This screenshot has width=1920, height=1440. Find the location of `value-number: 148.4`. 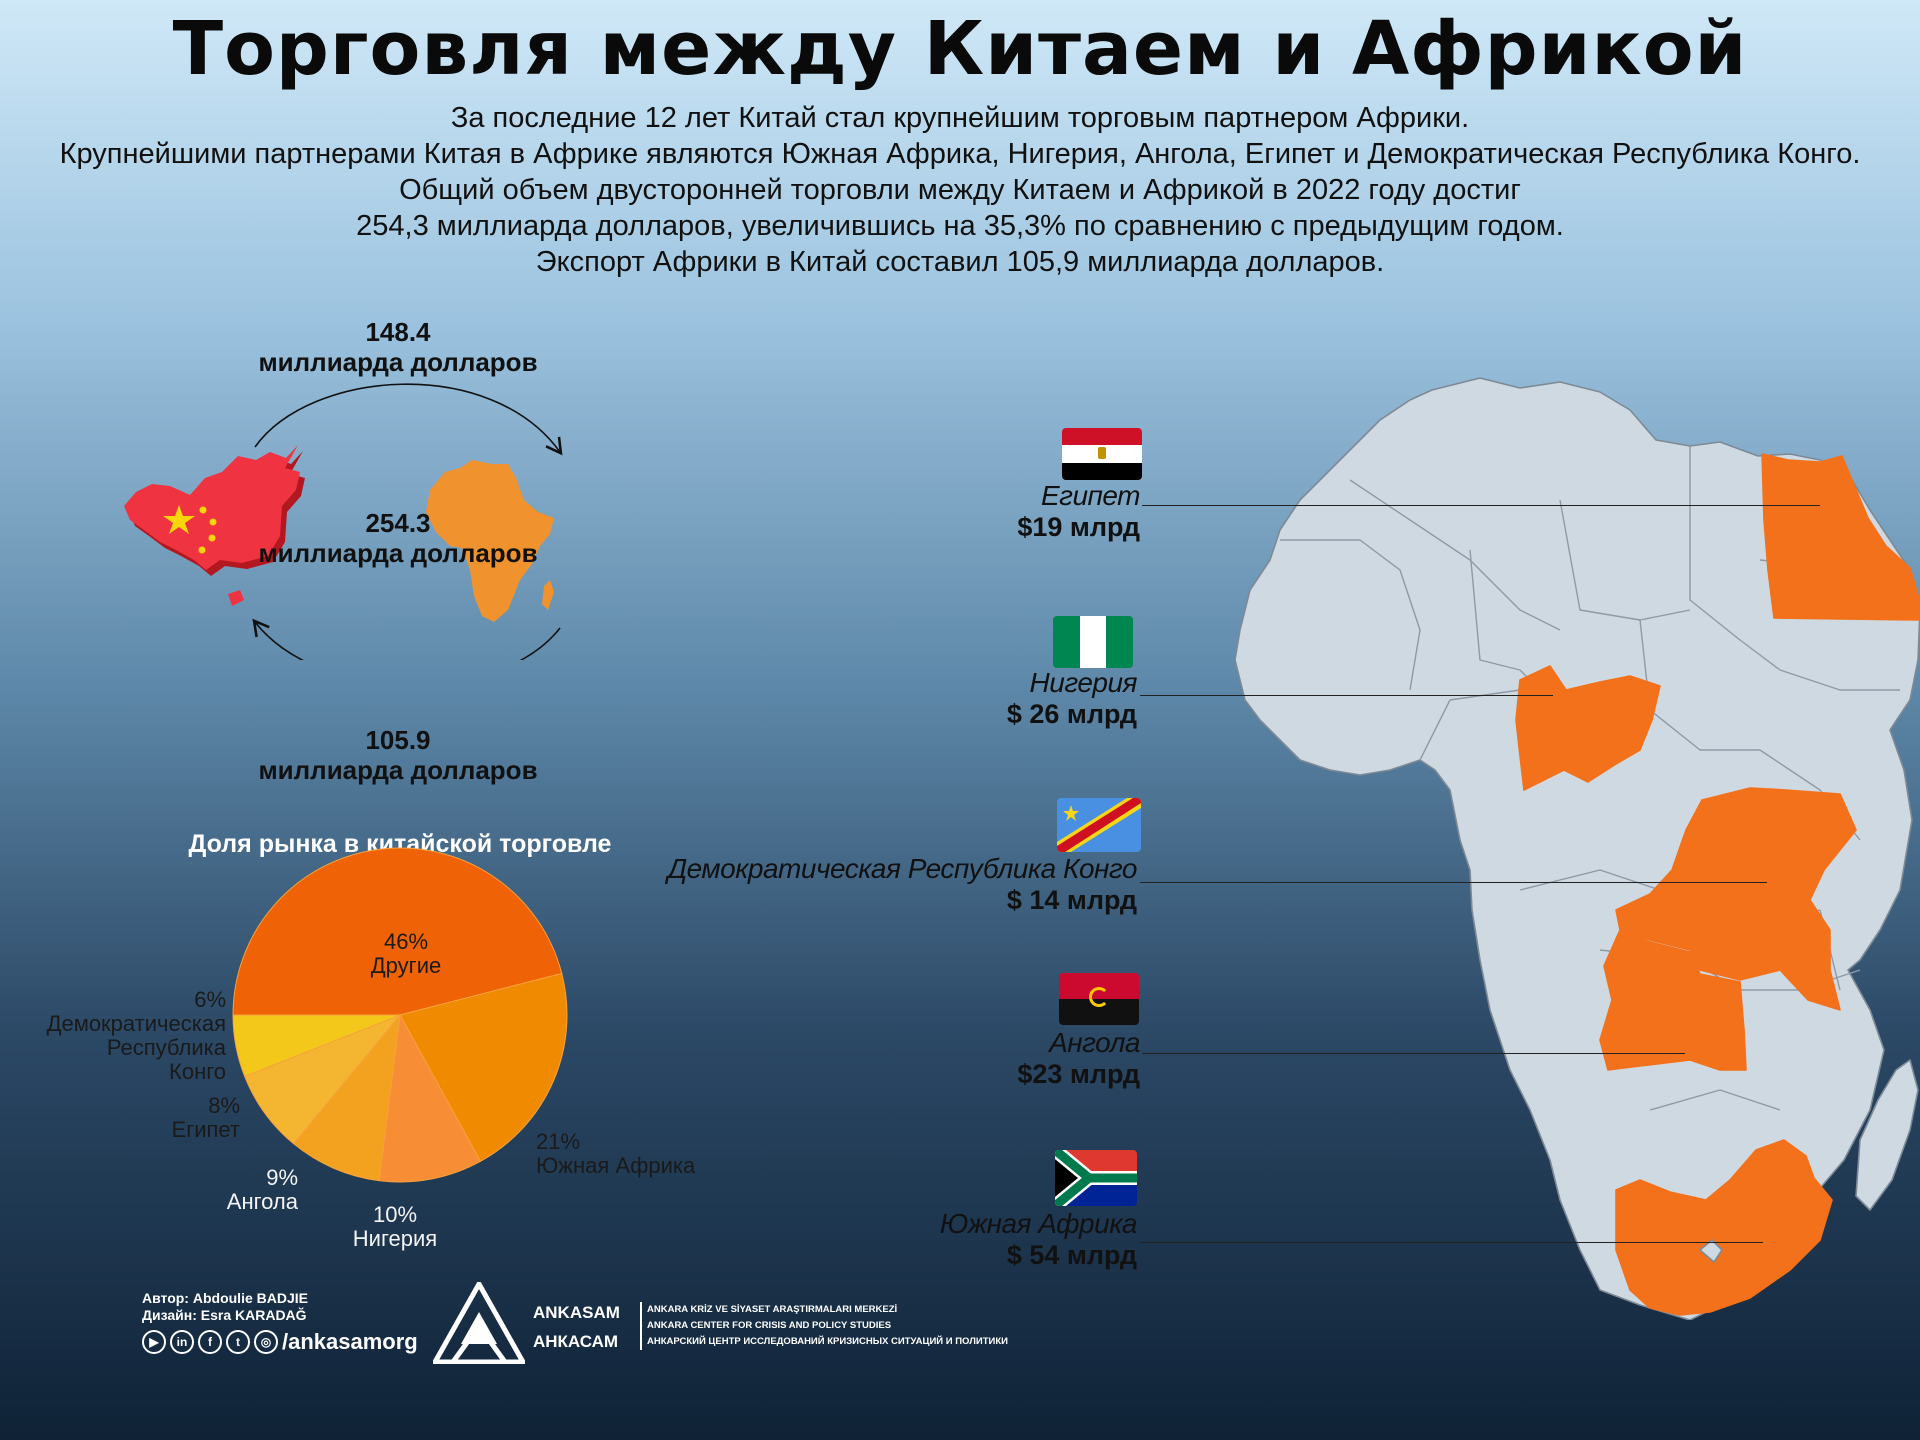

value-number: 148.4 is located at coordinates (398, 332).